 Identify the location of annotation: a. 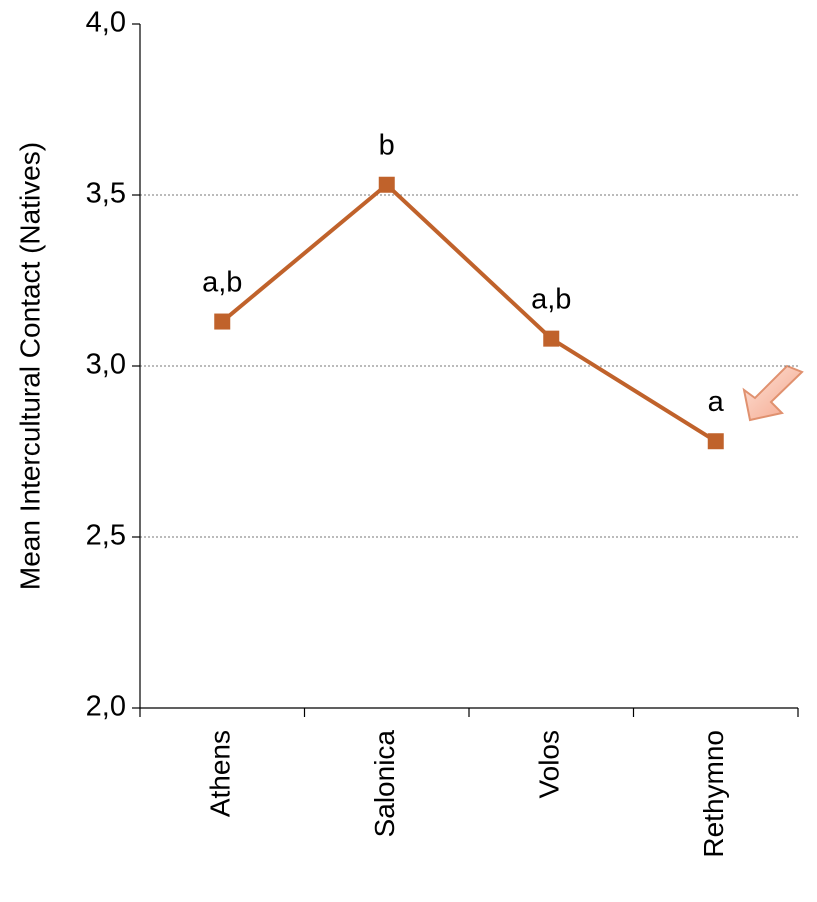
(716, 402).